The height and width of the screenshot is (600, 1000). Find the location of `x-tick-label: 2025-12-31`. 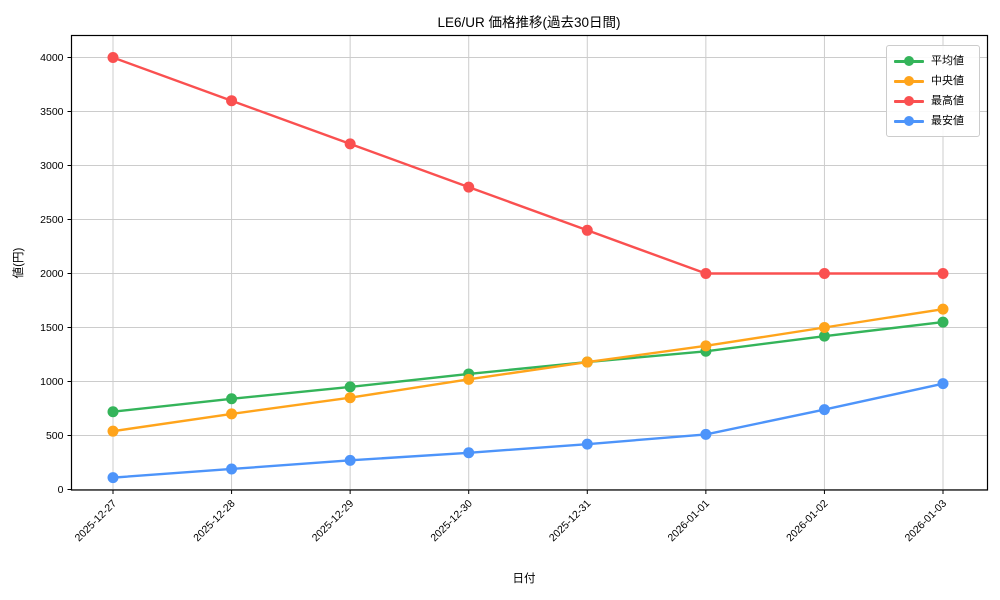

x-tick-label: 2025-12-31 is located at coordinates (570, 521).